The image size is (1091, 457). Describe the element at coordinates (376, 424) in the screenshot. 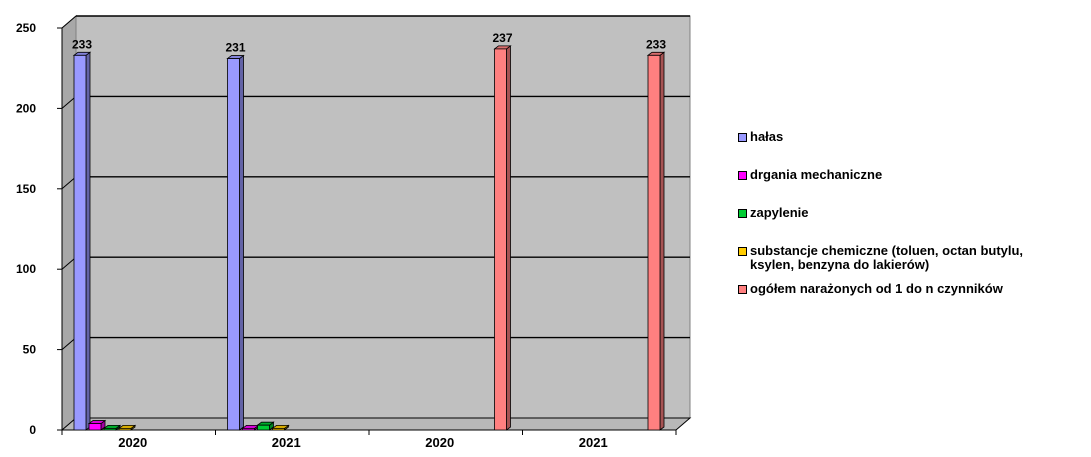

I see `plot-floor` at that location.